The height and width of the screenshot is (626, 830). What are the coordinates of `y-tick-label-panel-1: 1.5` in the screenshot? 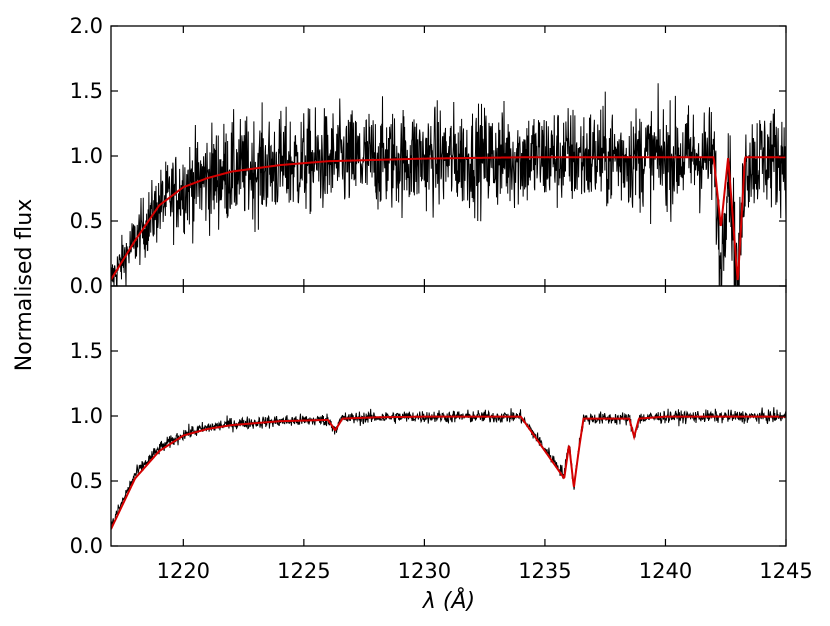 It's located at (86, 91).